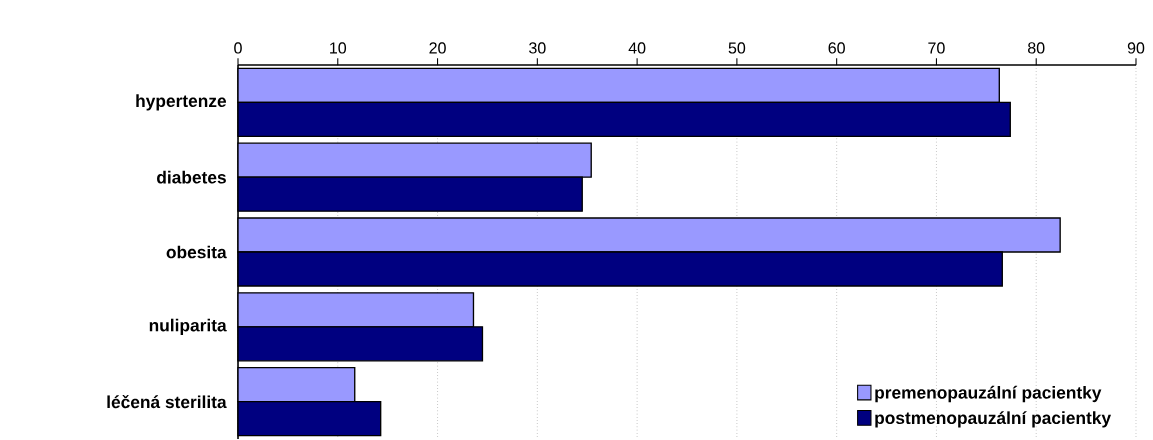 The height and width of the screenshot is (440, 1153). Describe the element at coordinates (1136, 48) in the screenshot. I see `x-tick-label: 90` at that location.